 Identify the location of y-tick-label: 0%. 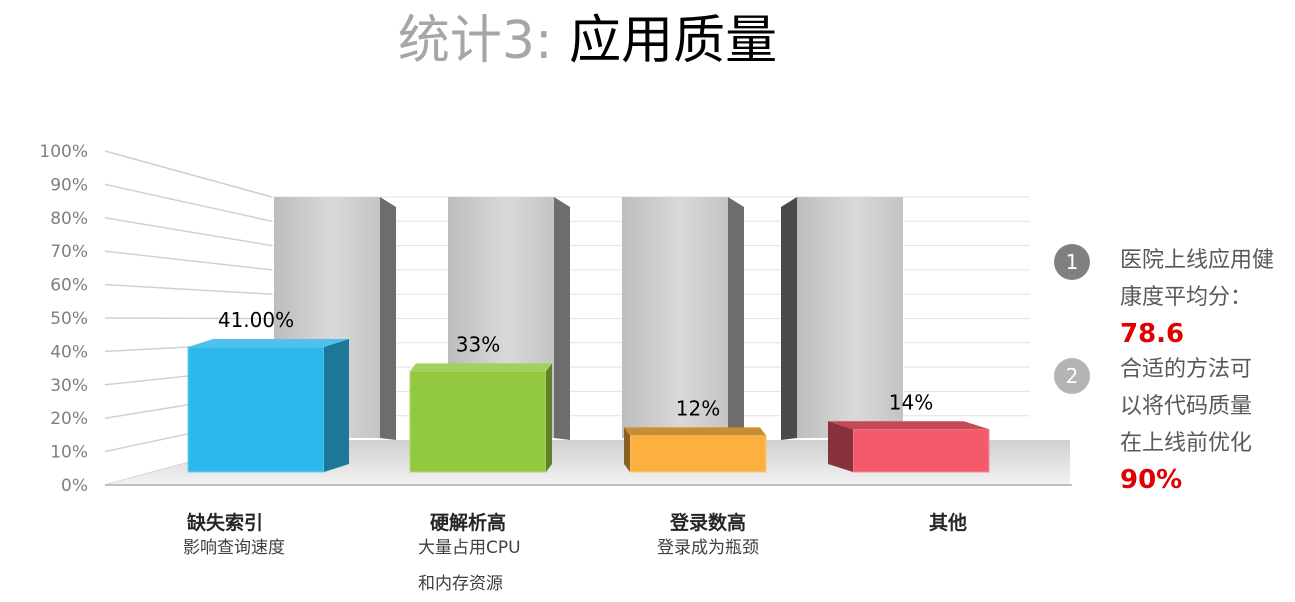
(74, 486).